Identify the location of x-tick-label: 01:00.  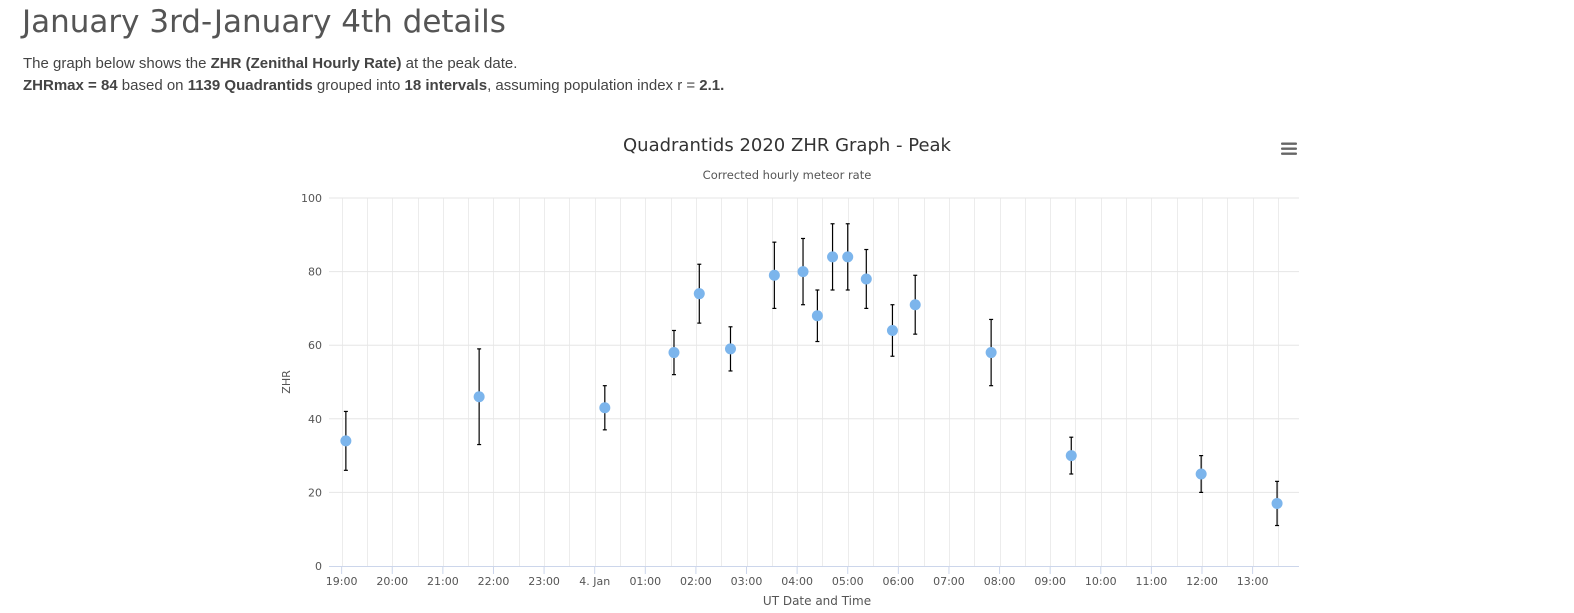
(645, 581).